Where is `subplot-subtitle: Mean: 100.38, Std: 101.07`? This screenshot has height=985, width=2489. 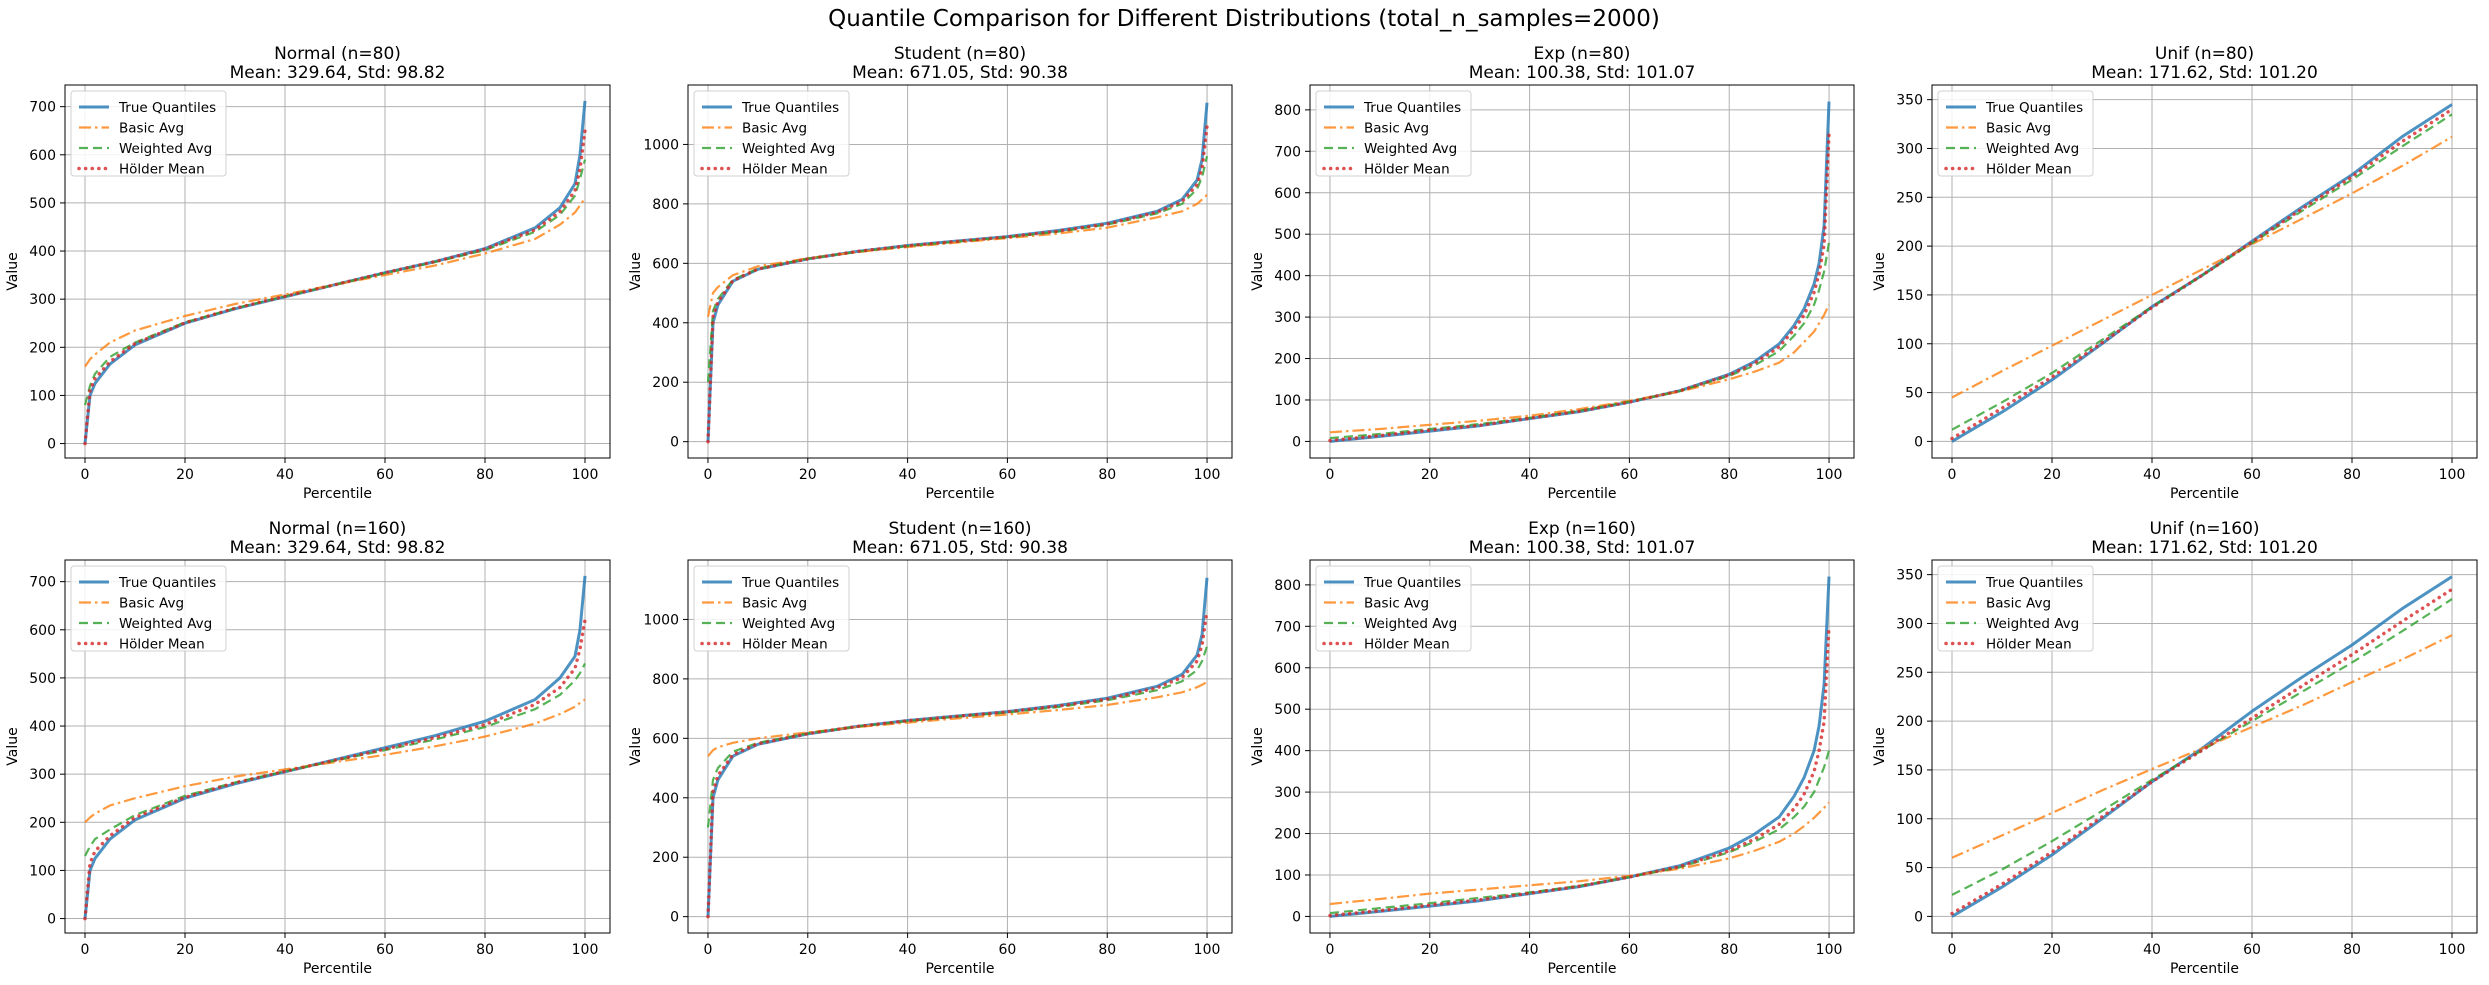 subplot-subtitle: Mean: 100.38, Std: 101.07 is located at coordinates (1582, 548).